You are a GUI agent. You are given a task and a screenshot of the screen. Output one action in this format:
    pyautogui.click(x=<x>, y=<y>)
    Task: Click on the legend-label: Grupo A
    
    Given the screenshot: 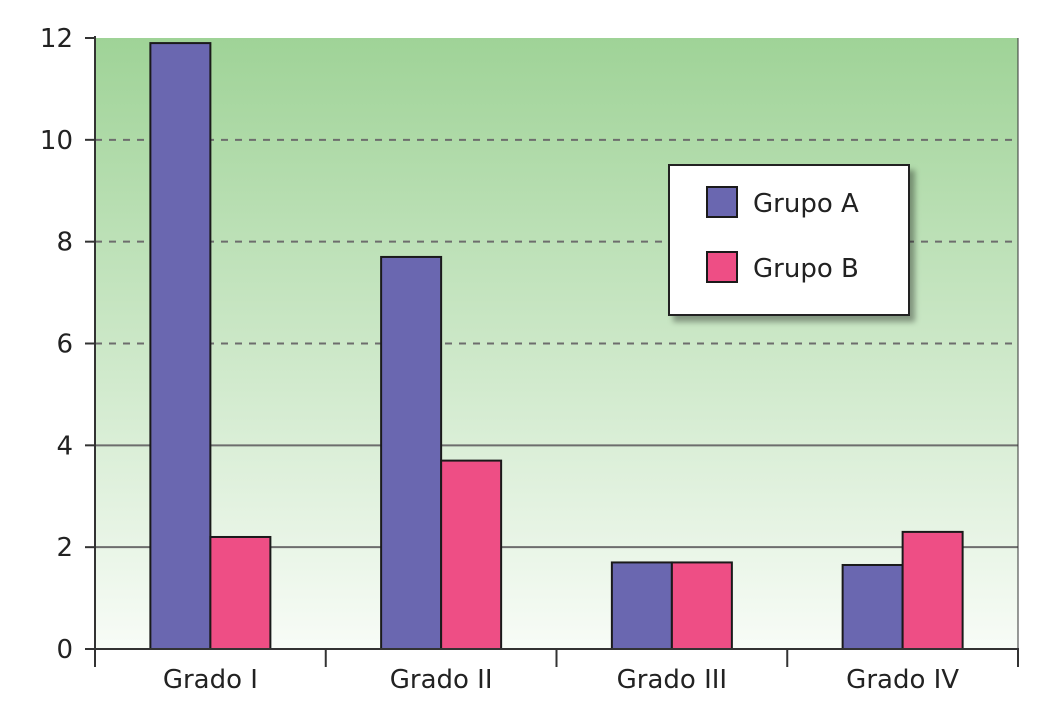 What is the action you would take?
    pyautogui.click(x=806, y=204)
    